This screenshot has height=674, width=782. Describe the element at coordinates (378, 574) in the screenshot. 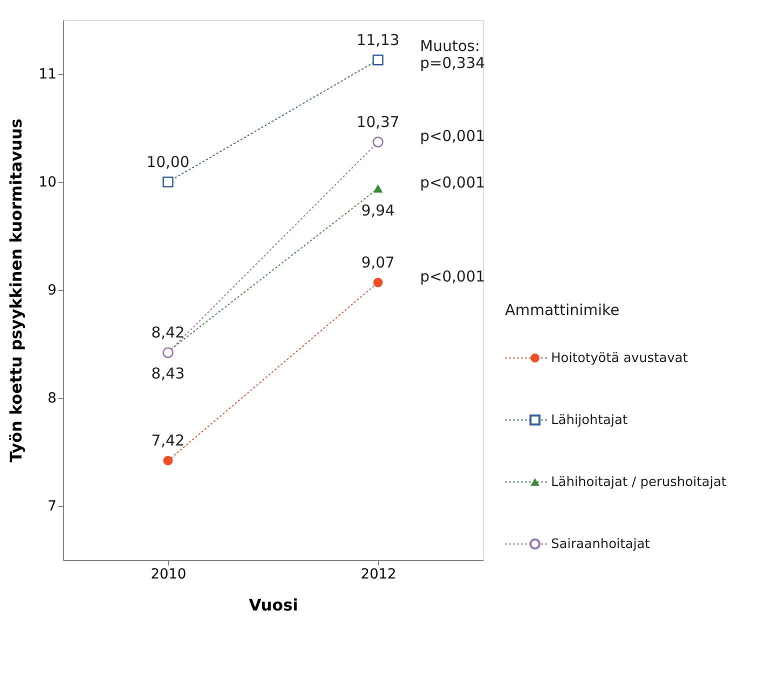

I see `x-tick-label: 2012` at that location.